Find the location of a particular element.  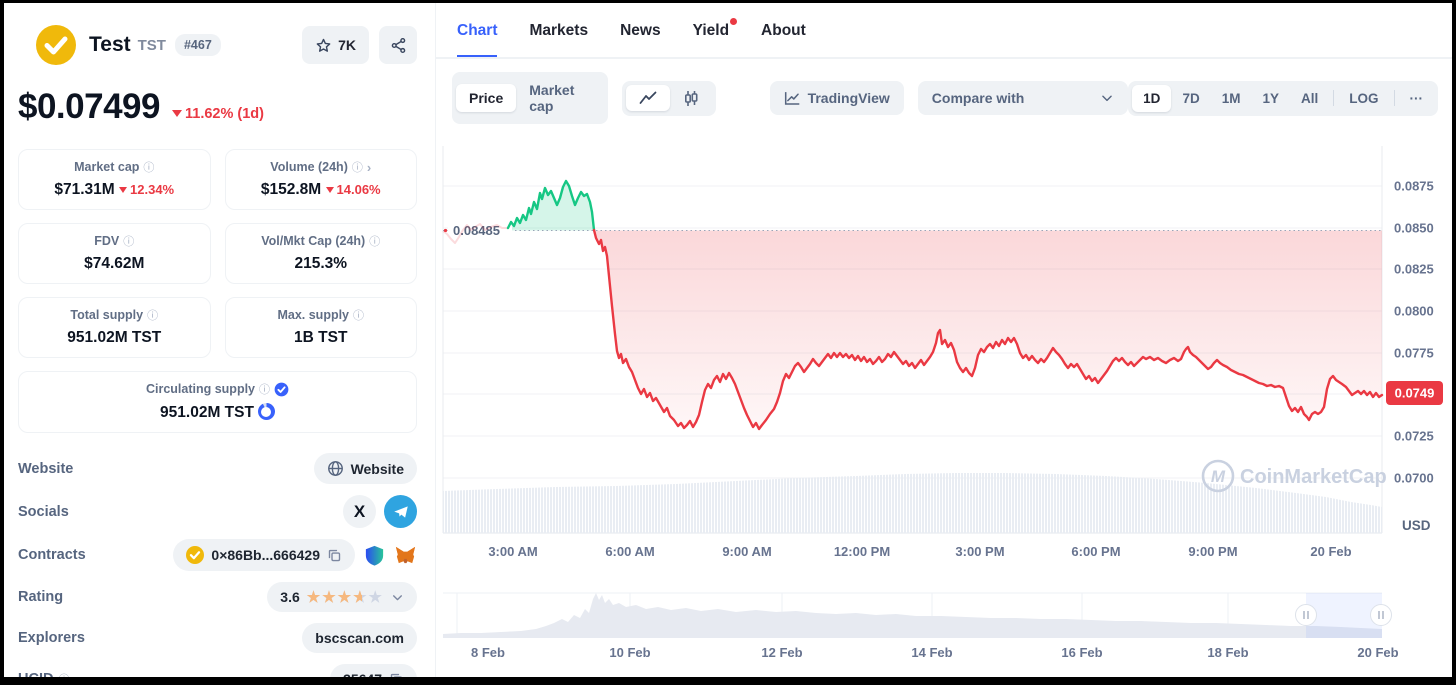

y-axis-label: 0.0825 is located at coordinates (1414, 269).